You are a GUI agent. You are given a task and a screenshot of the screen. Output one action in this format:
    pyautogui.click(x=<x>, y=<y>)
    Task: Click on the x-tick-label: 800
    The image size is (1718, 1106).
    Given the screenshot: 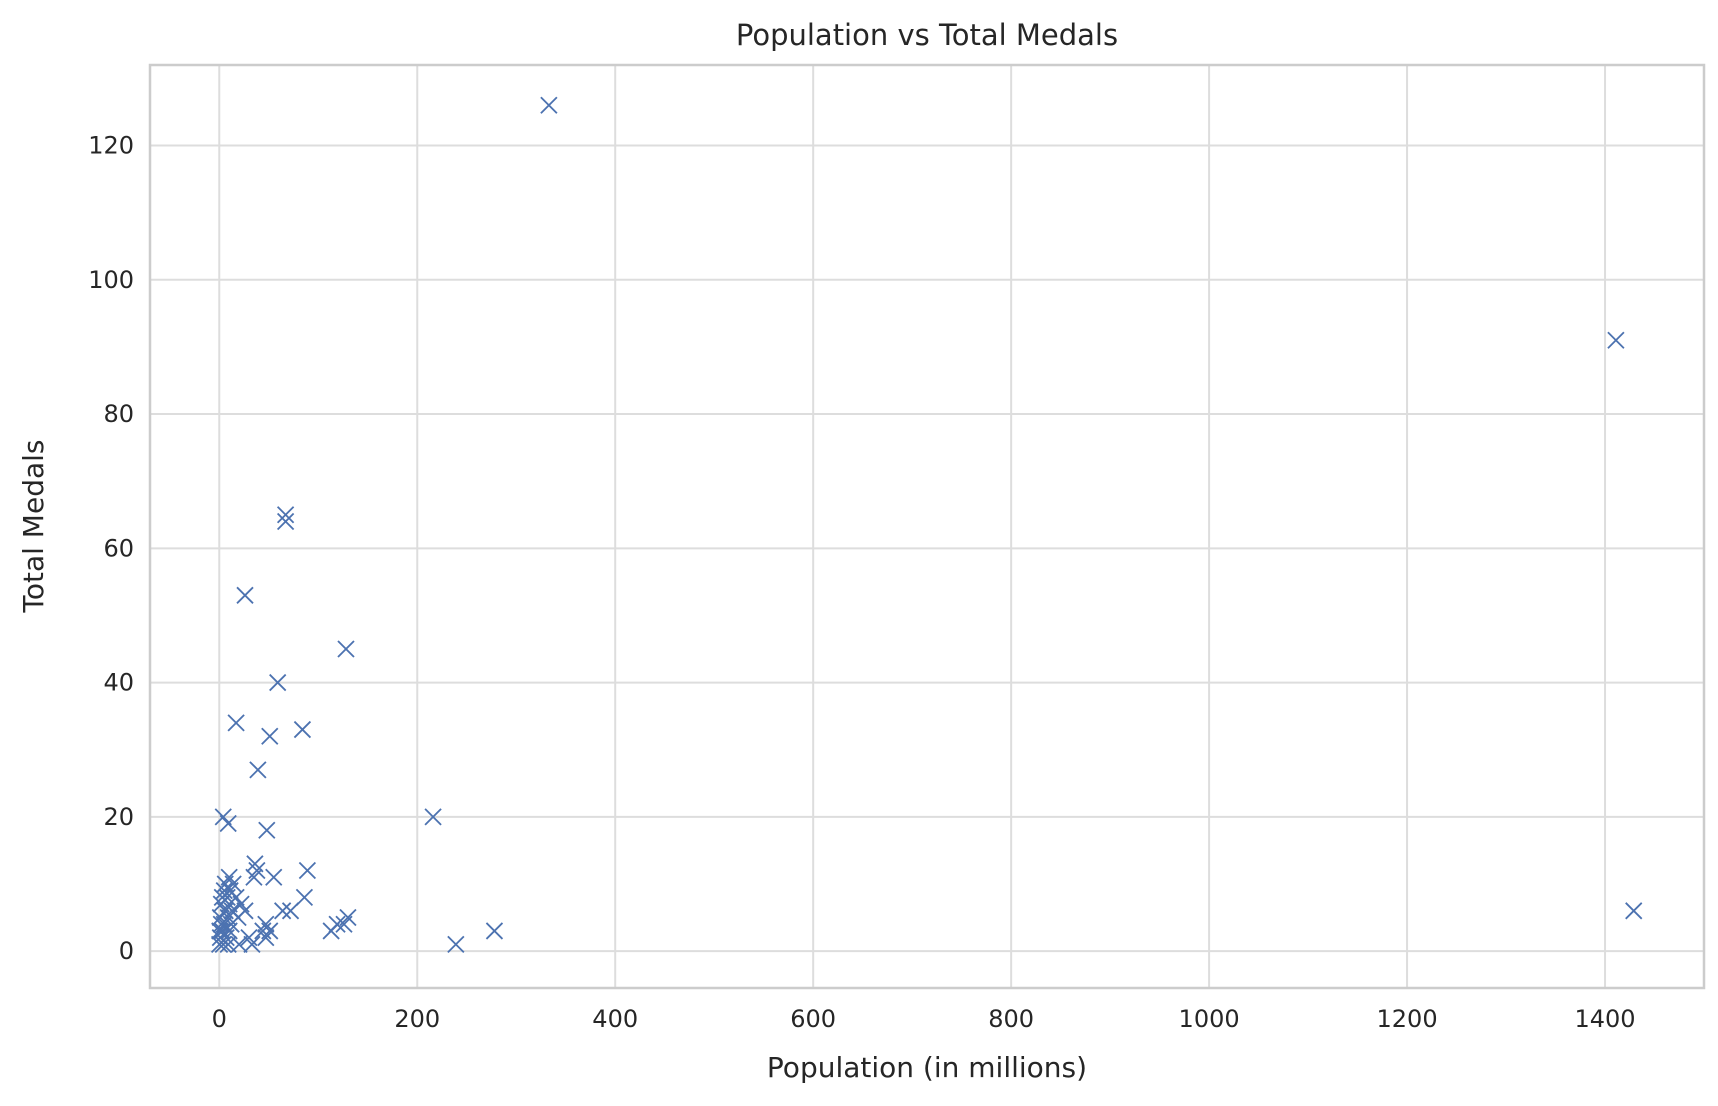 What is the action you would take?
    pyautogui.click(x=1011, y=1019)
    